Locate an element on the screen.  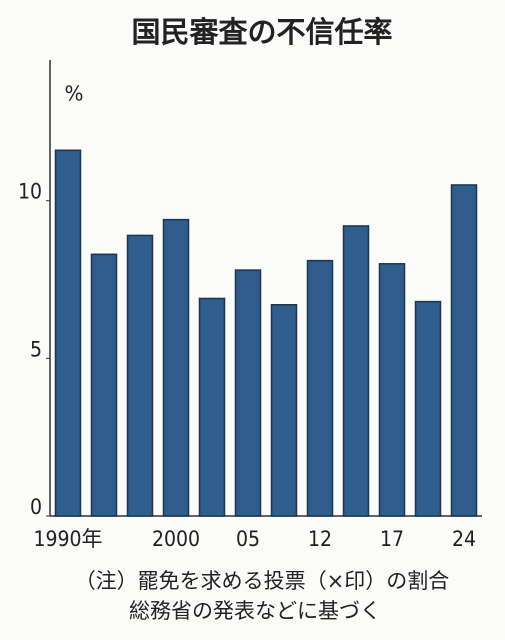
x-tick-label: 24 is located at coordinates (464, 539).